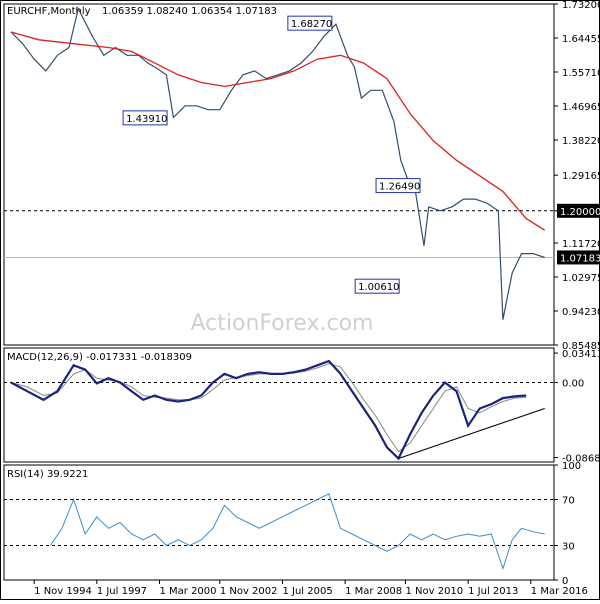 This screenshot has height=604, width=600. Describe the element at coordinates (581, 141) in the screenshot. I see `y-tick-label: 1.38220` at that location.